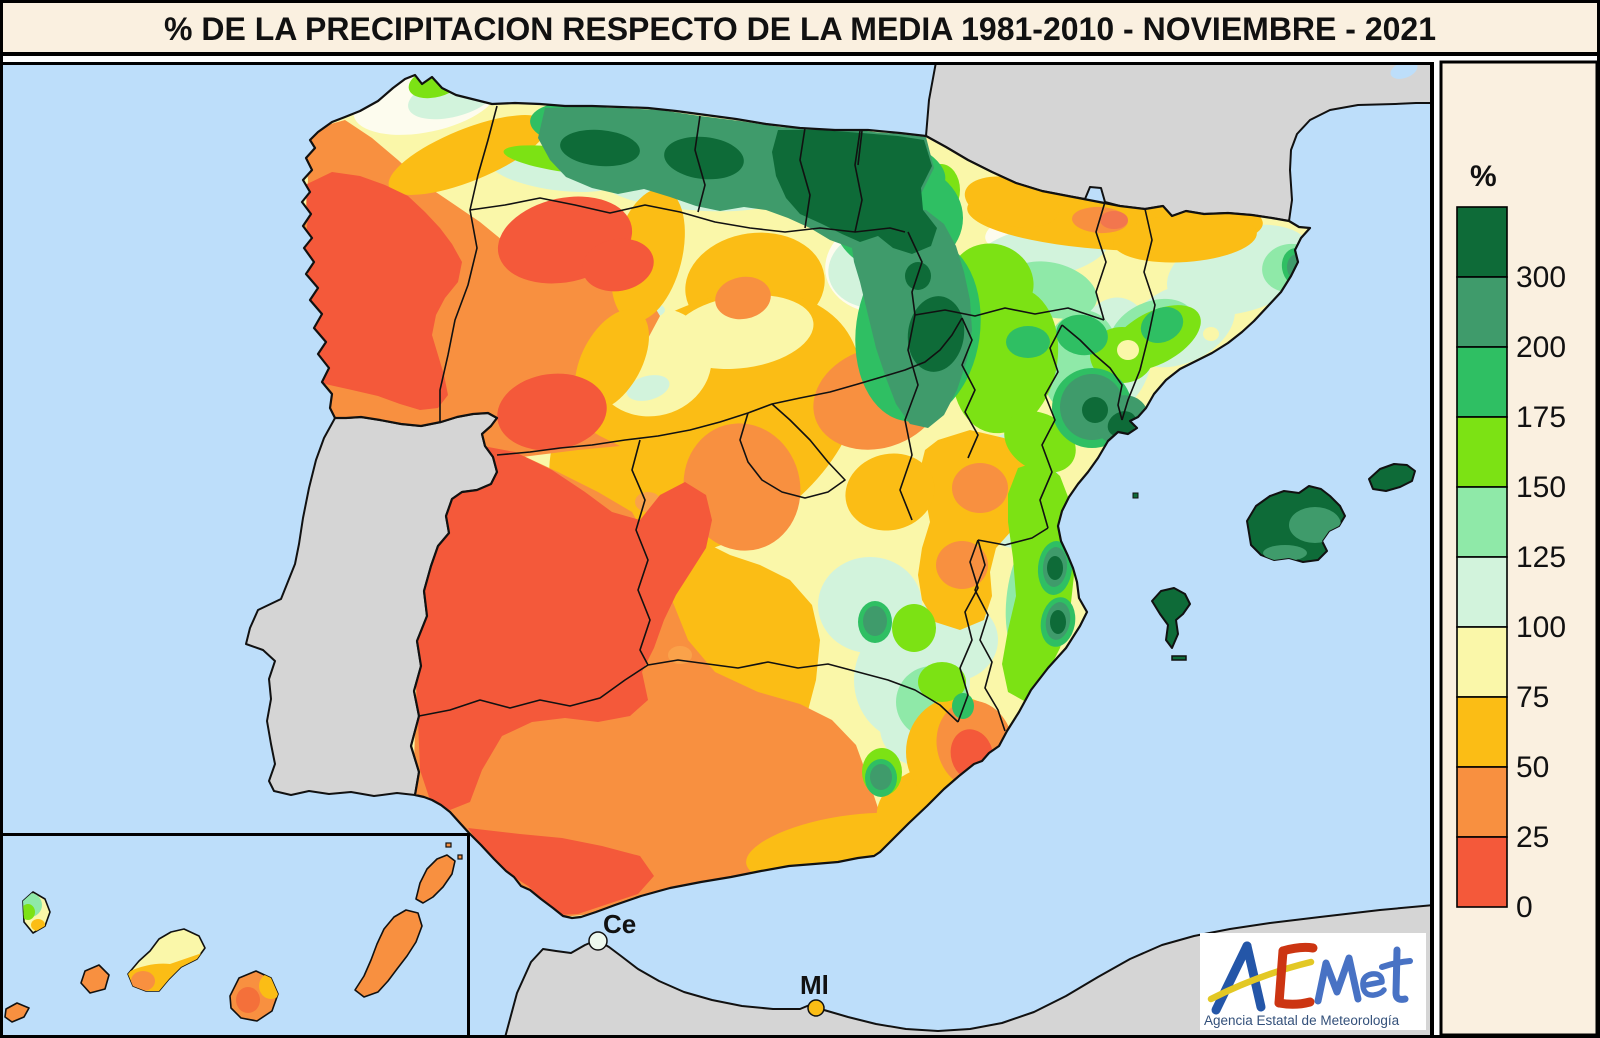  Describe the element at coordinates (1524, 907) in the screenshot. I see `svg-text: 0` at that location.